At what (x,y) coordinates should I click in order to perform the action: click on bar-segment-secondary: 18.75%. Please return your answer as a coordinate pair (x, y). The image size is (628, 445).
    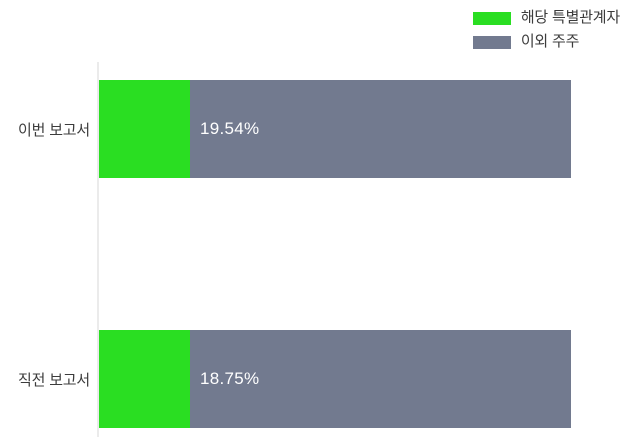
    Looking at the image, I should click on (380, 379).